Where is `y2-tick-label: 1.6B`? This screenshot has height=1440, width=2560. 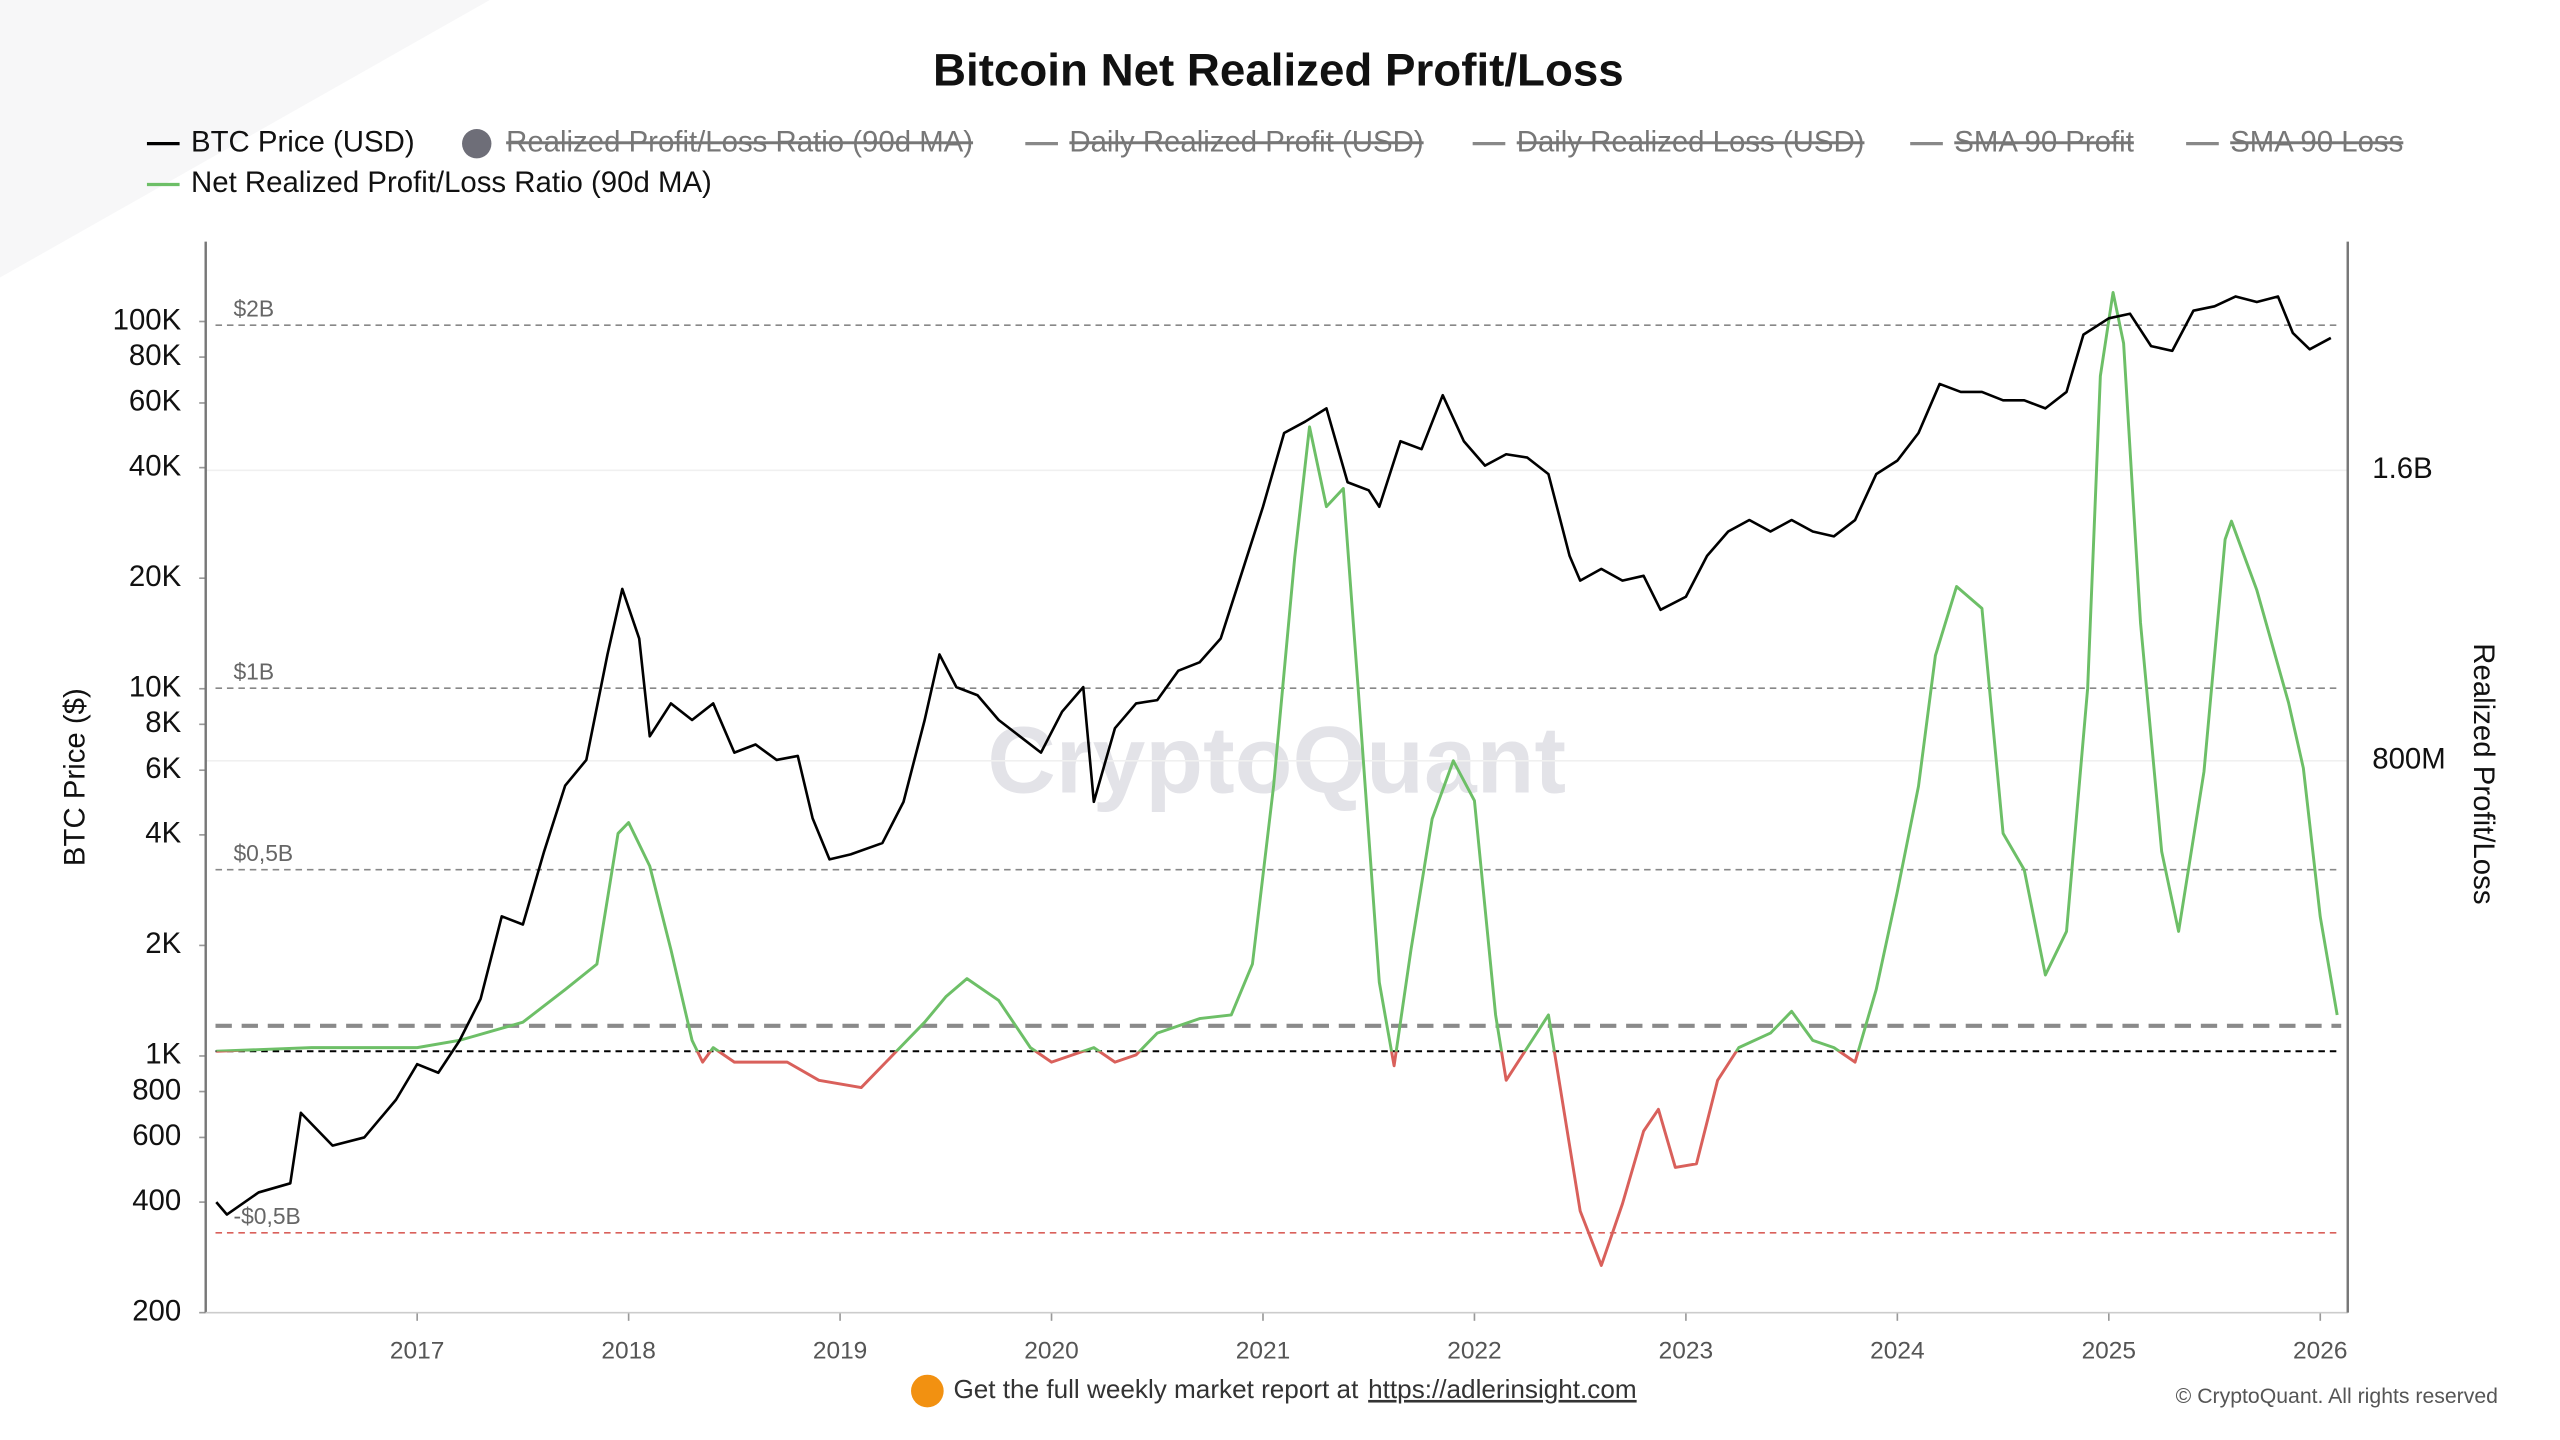
y2-tick-label: 1.6B is located at coordinates (2402, 468).